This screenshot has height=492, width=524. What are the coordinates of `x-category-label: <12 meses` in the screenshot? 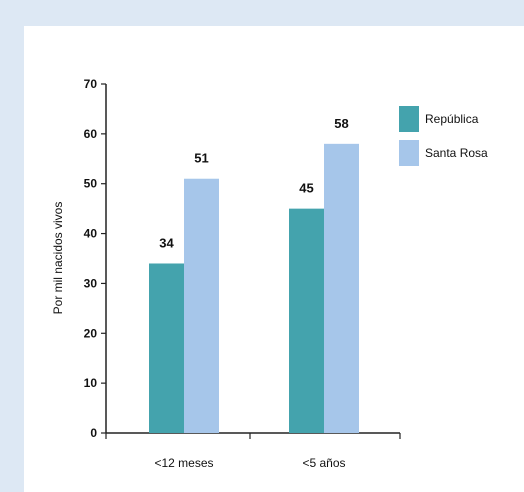 It's located at (183, 463).